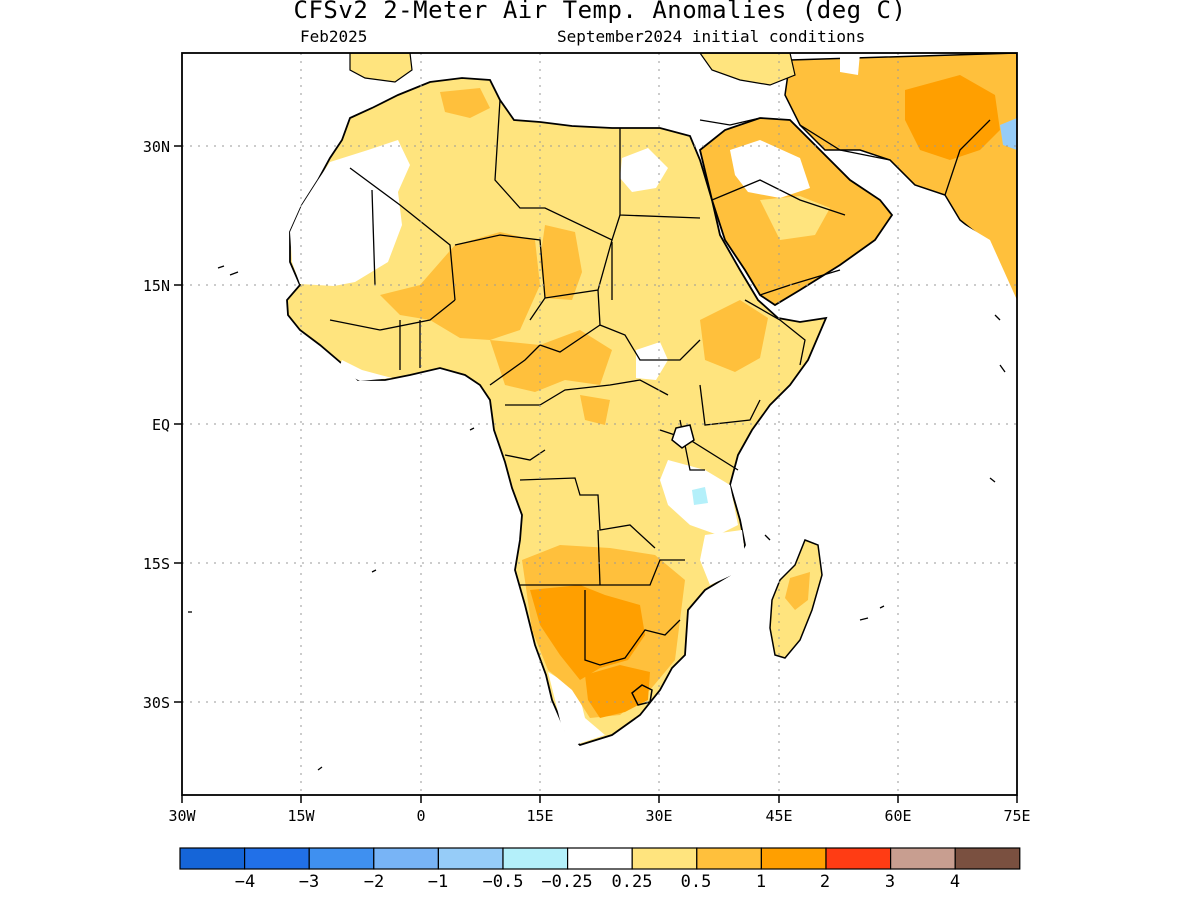 This screenshot has height=900, width=1200. I want to click on colorbar-label: −0.25, so click(566, 882).